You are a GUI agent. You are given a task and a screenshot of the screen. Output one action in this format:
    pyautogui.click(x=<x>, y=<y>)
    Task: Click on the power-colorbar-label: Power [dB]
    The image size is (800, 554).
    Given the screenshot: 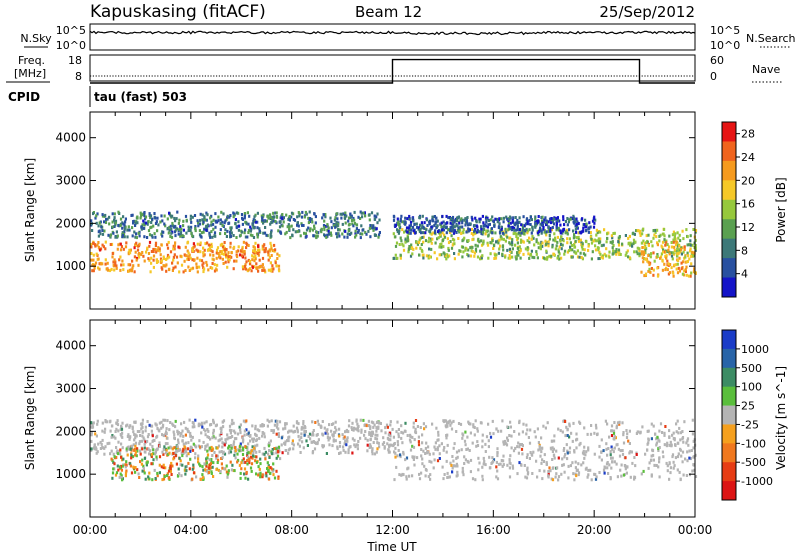 What is the action you would take?
    pyautogui.click(x=781, y=209)
    